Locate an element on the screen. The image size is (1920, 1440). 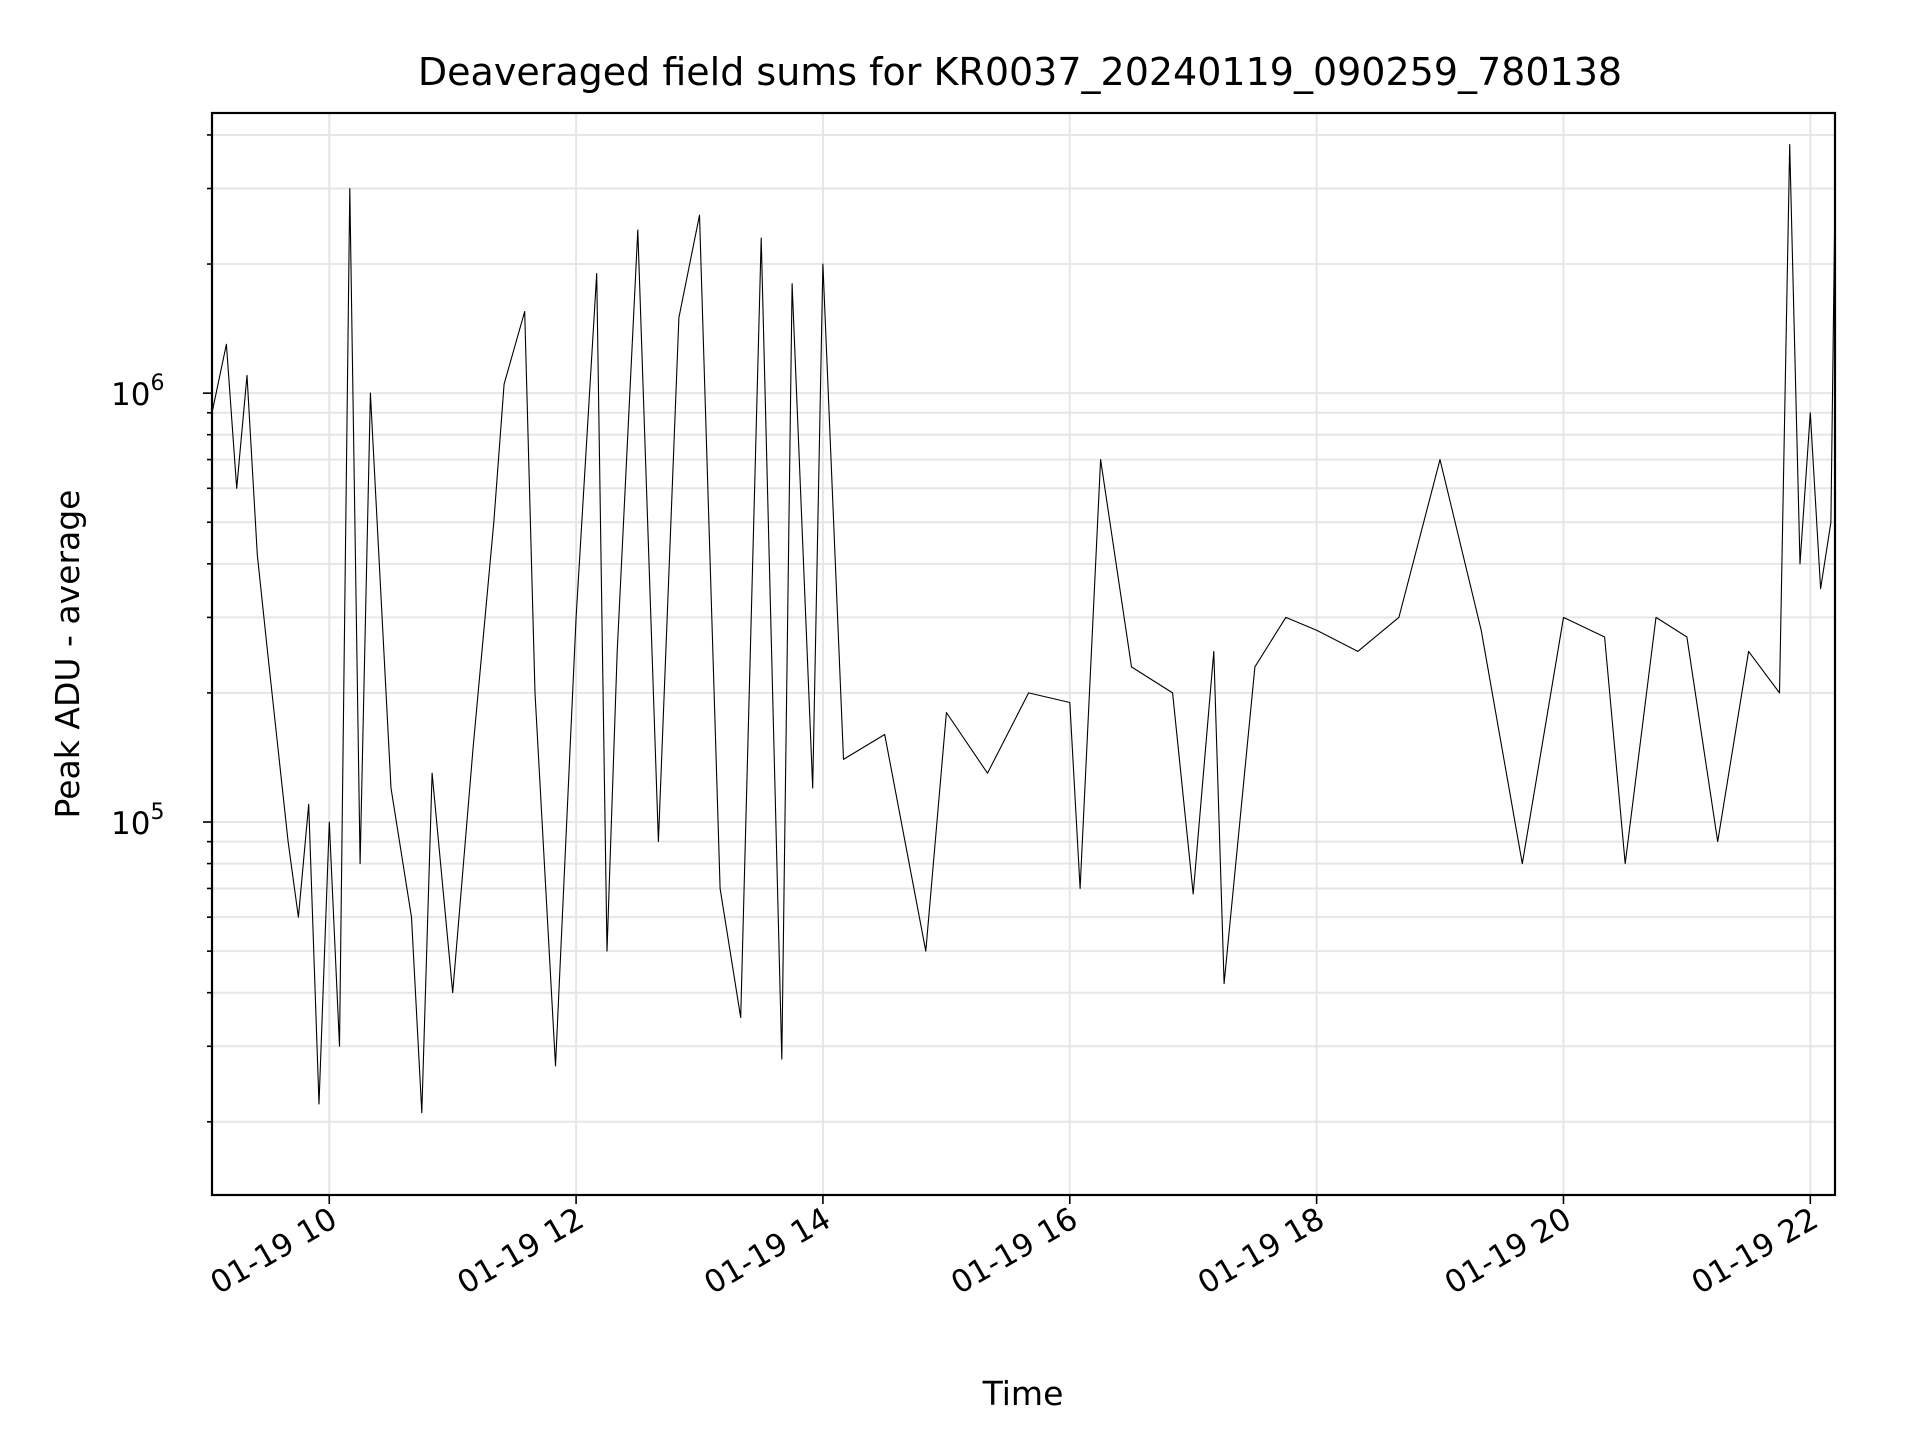
x-tick-label: 01-19 22 is located at coordinates (1755, 1251).